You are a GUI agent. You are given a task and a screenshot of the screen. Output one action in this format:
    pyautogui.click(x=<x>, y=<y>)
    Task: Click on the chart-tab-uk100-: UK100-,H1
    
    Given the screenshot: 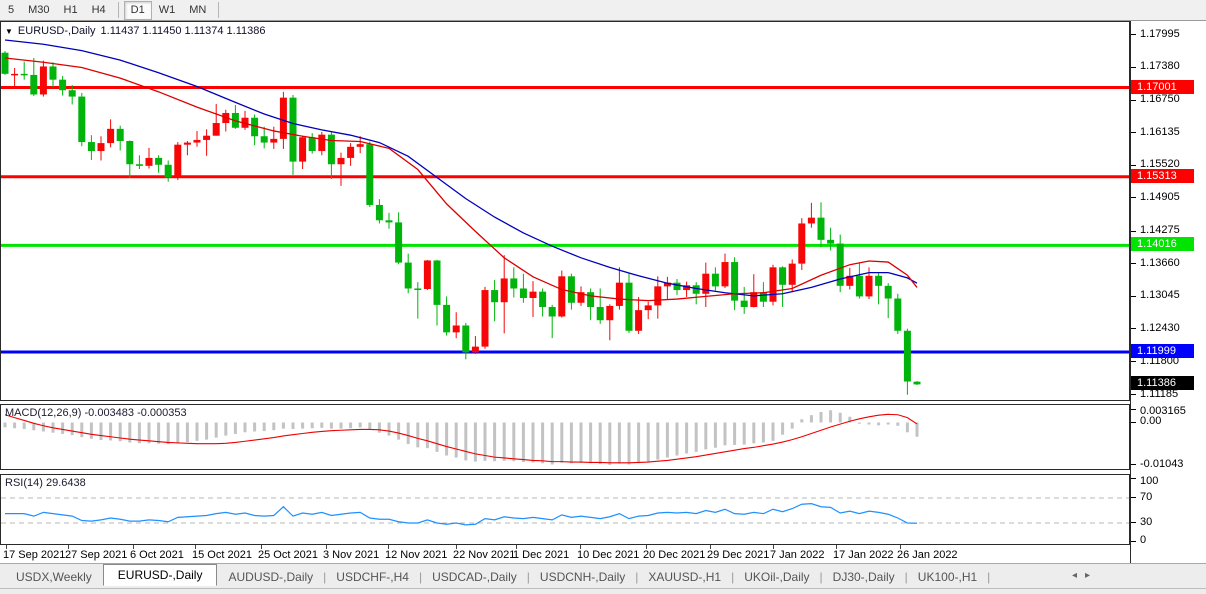 What is the action you would take?
    pyautogui.click(x=947, y=577)
    